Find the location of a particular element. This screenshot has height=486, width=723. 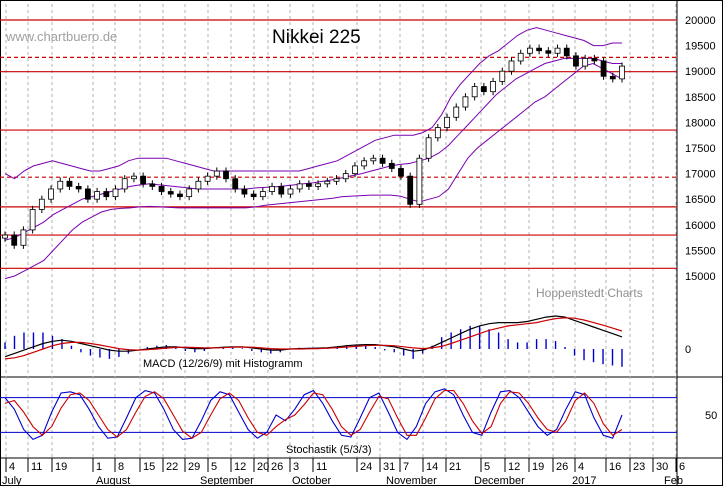

price-tick-label: 17000 is located at coordinates (700, 175).